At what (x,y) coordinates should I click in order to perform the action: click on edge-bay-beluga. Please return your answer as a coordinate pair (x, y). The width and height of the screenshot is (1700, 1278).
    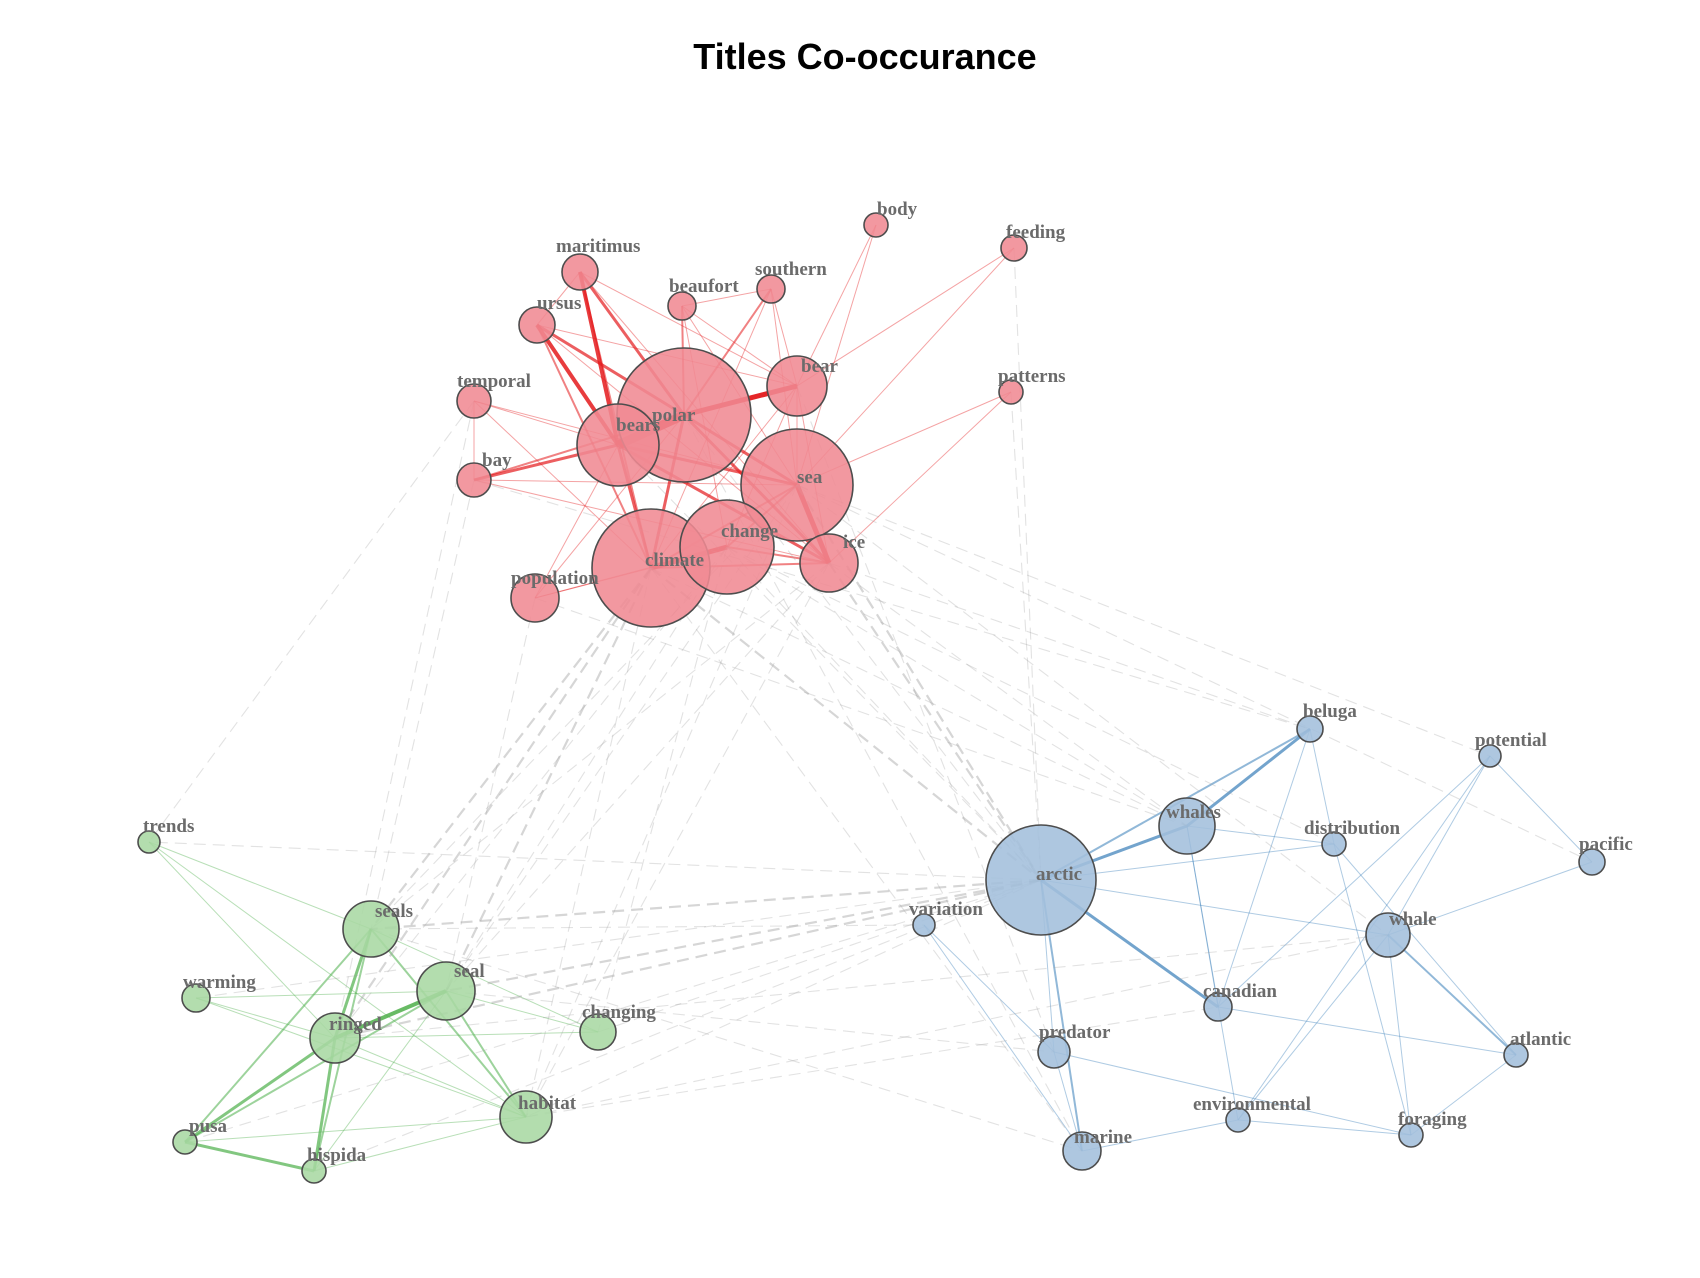
    Looking at the image, I should click on (892, 604).